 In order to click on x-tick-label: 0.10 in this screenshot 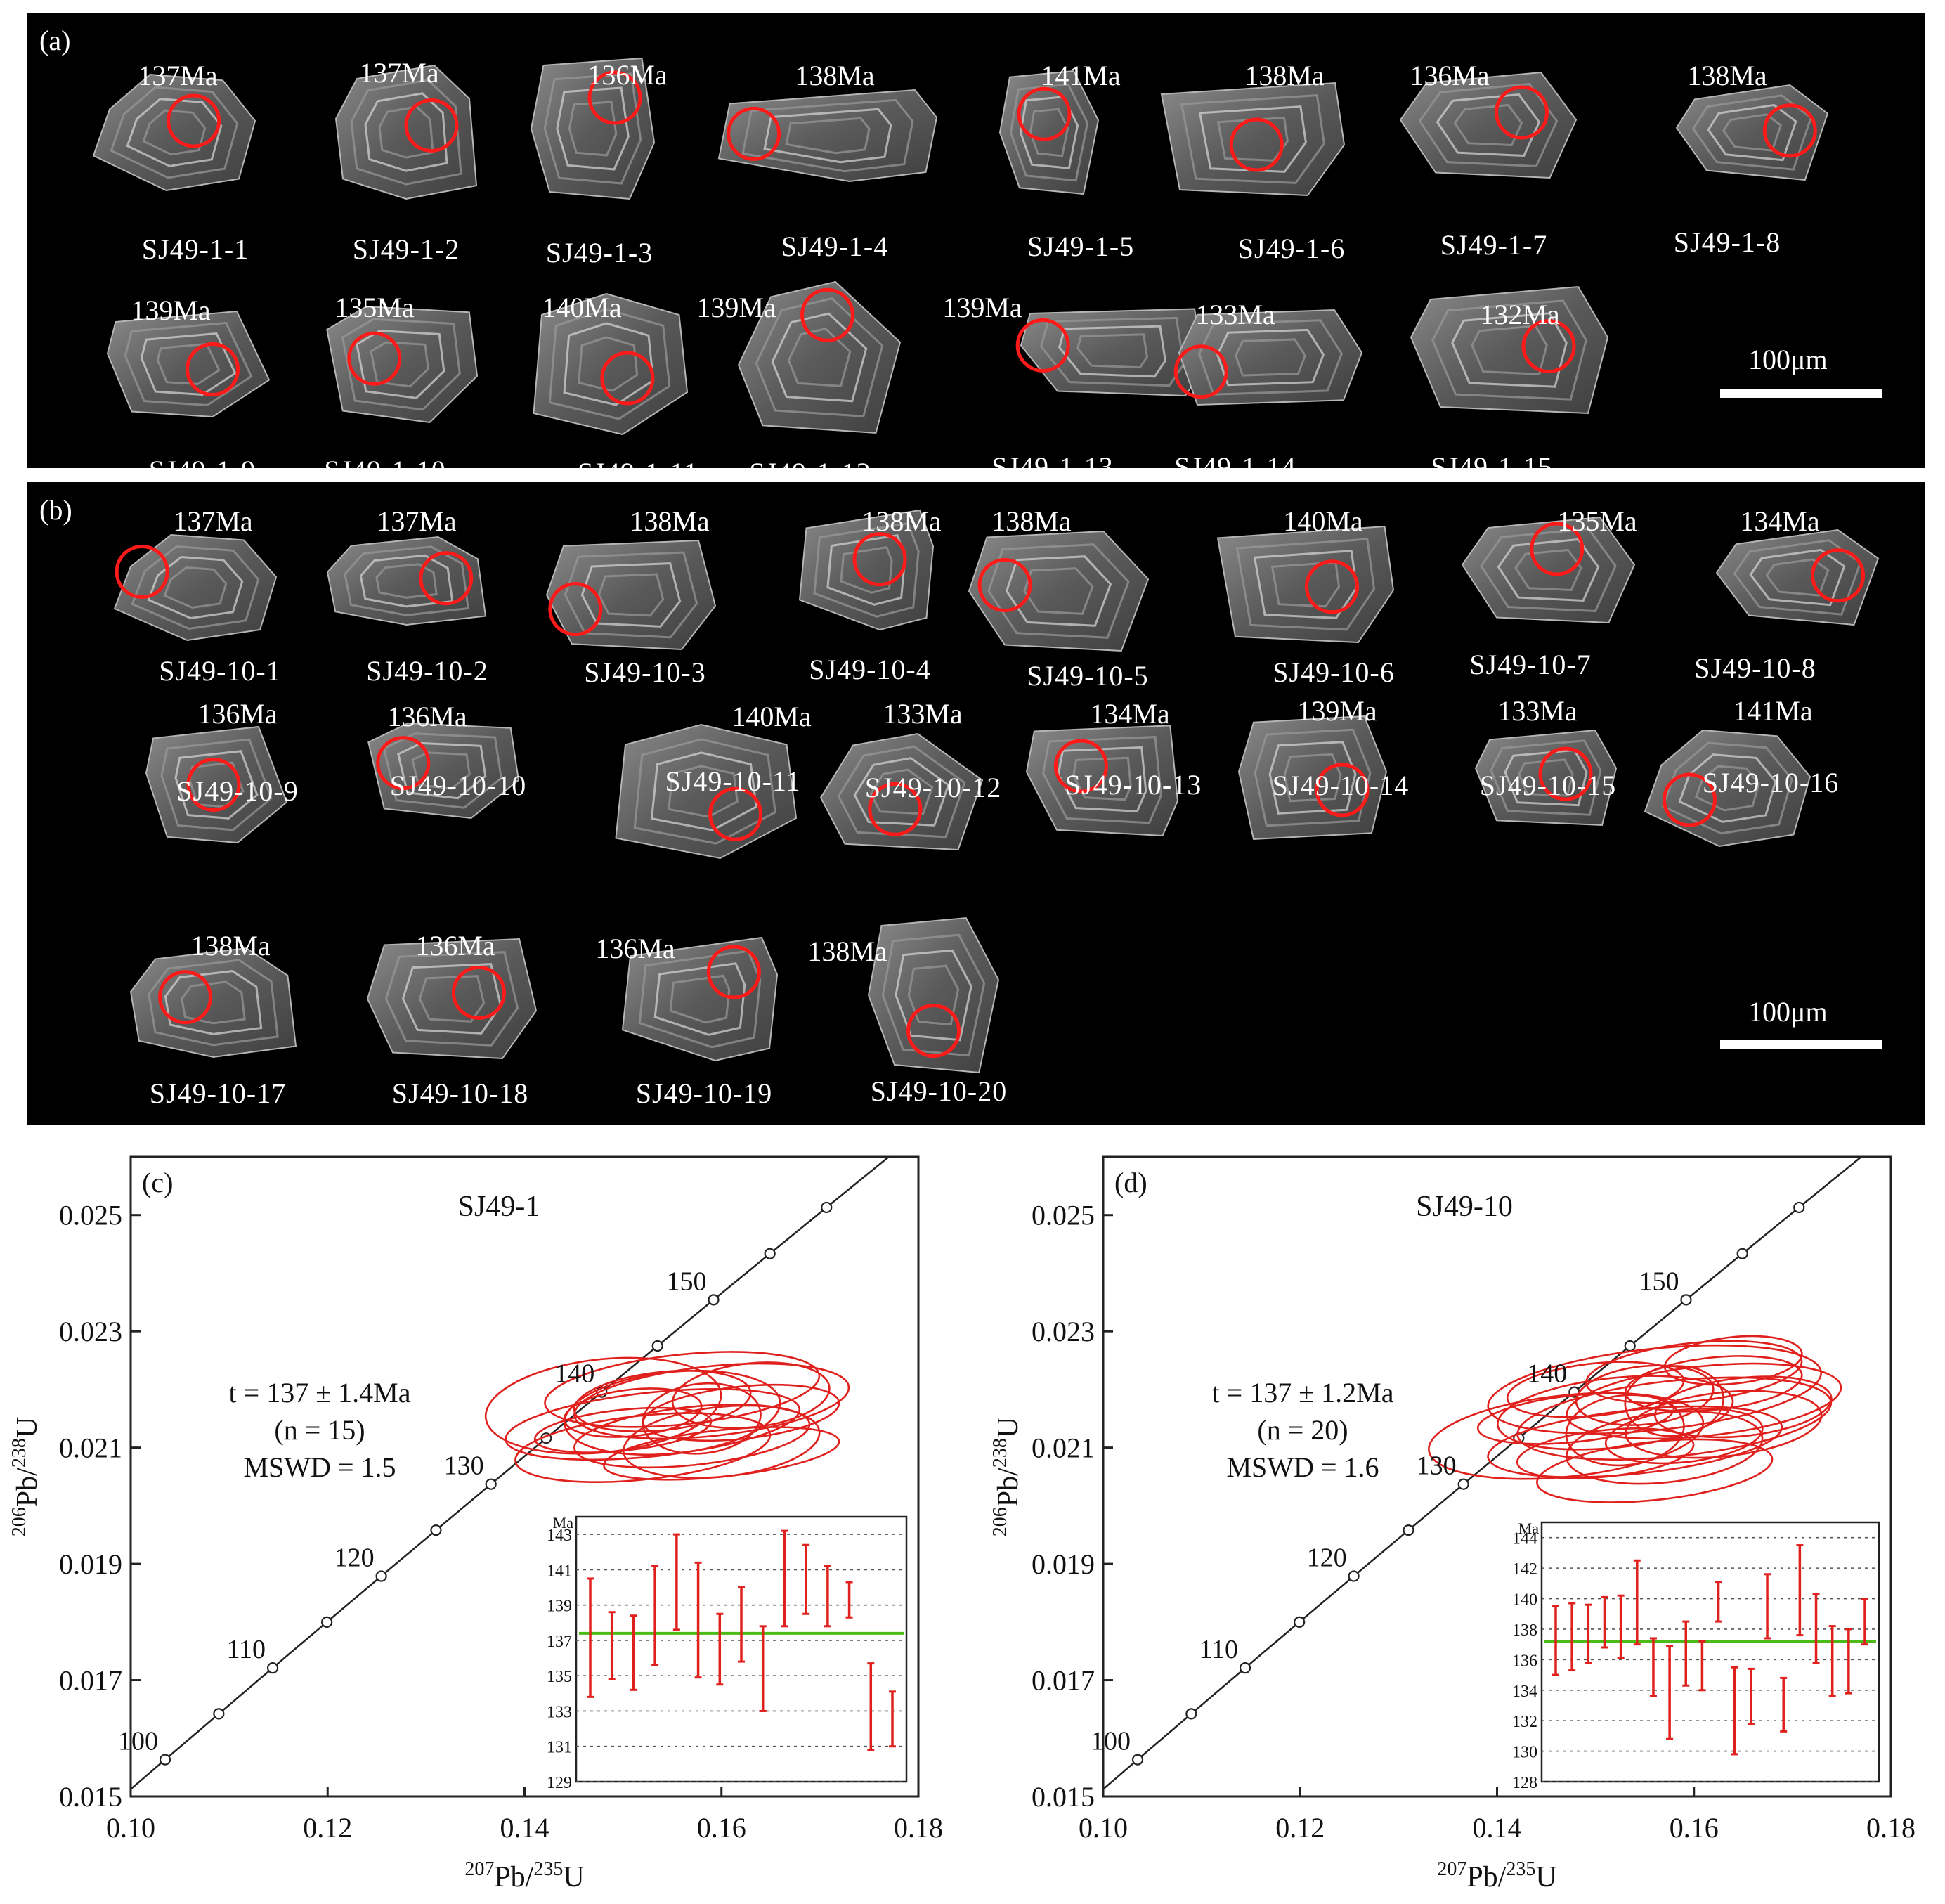, I will do `click(130, 1828)`.